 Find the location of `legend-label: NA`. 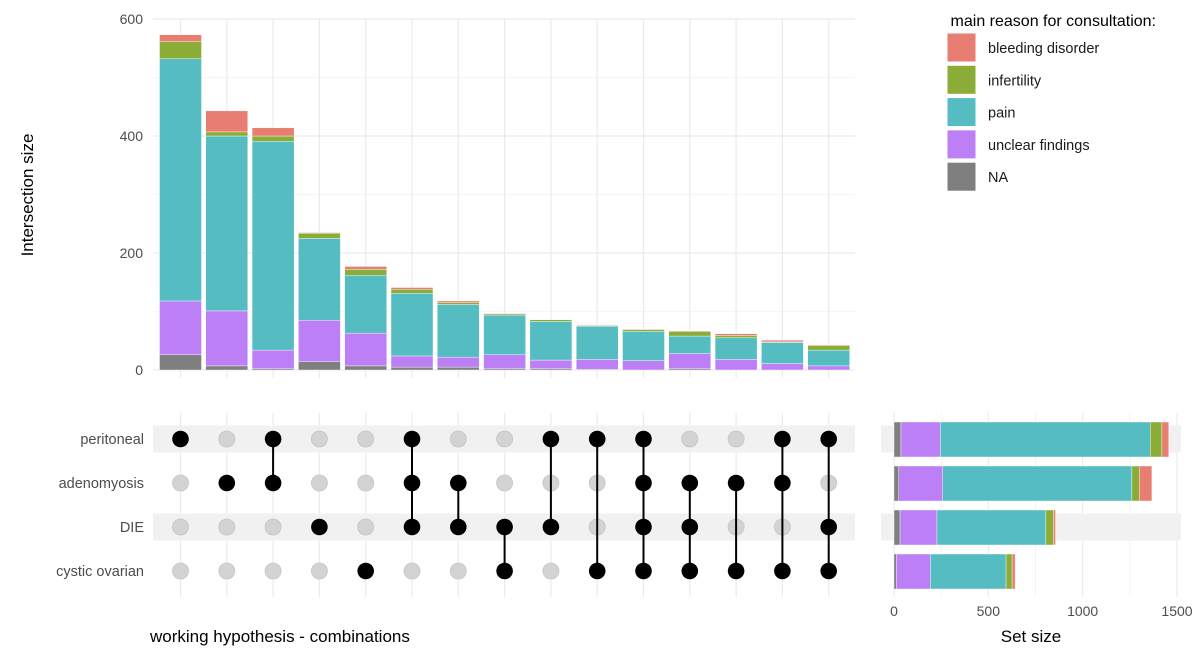

legend-label: NA is located at coordinates (998, 178).